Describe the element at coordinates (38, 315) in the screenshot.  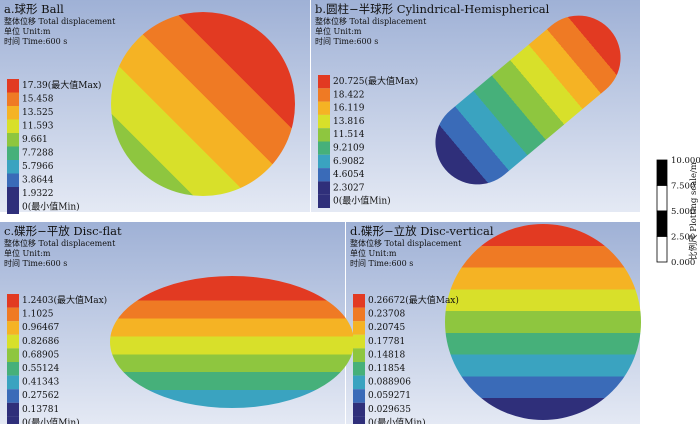
I see `legend-label: 1.1025` at that location.